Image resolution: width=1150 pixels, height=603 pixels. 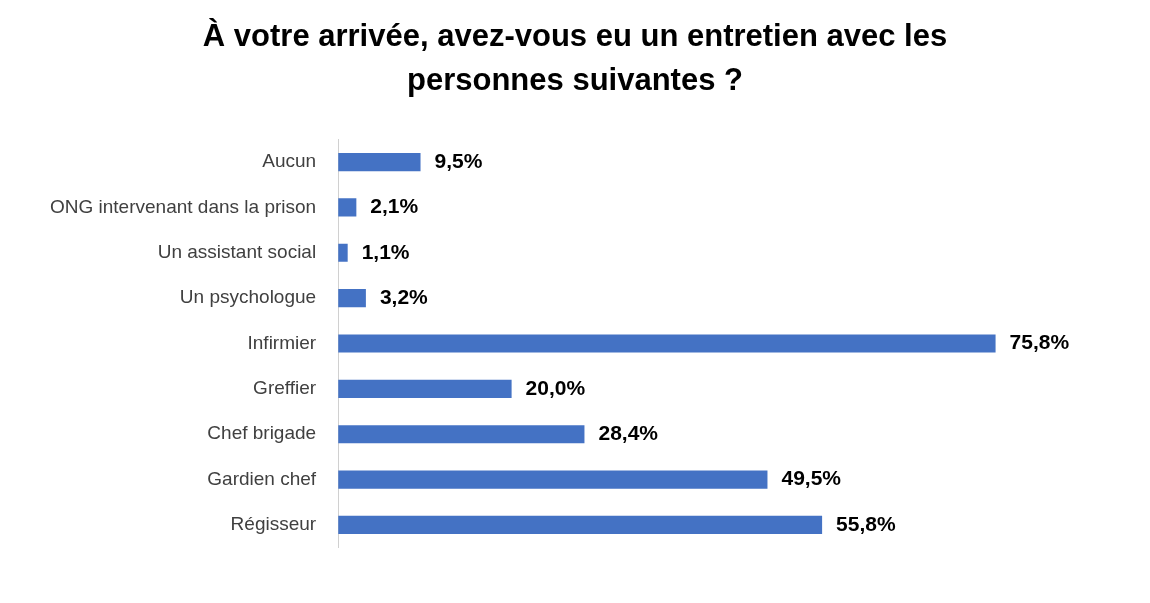 What do you see at coordinates (1039, 342) in the screenshot?
I see `data-label: 75,8%` at bounding box center [1039, 342].